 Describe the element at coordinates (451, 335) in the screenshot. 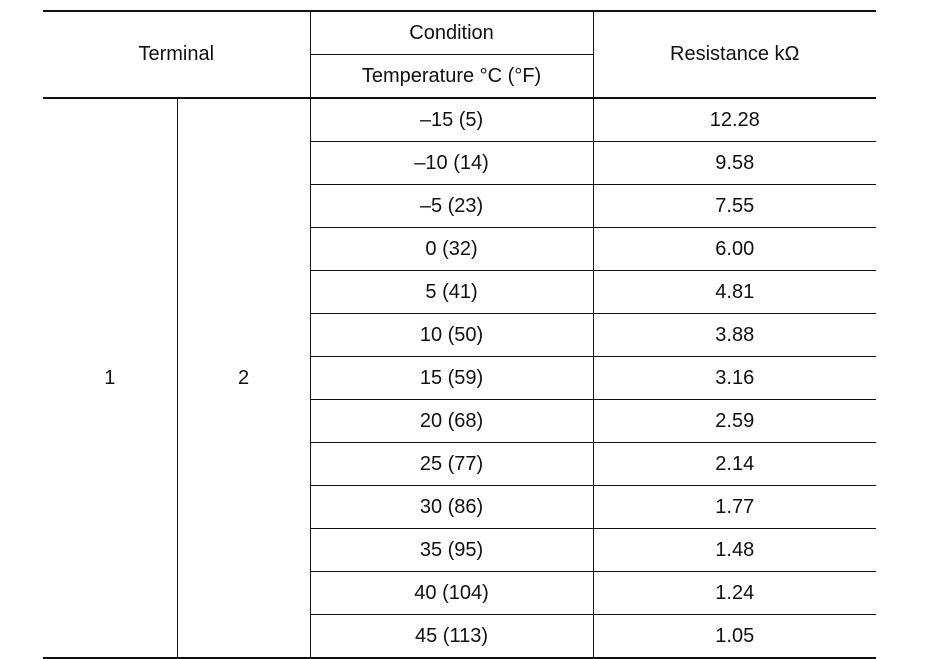

I see `temperature-cell: 10 (50)` at that location.